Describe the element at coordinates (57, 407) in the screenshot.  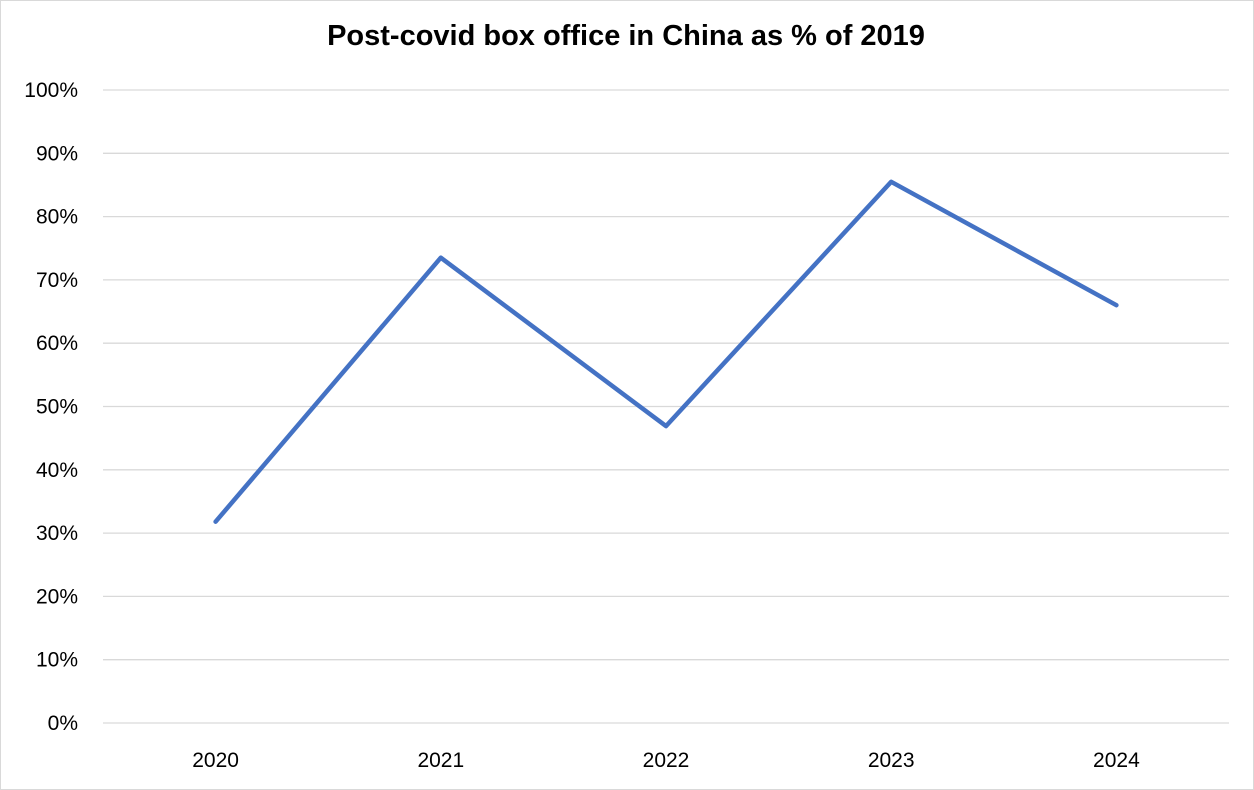
I see `y-tick-label: 50%` at that location.